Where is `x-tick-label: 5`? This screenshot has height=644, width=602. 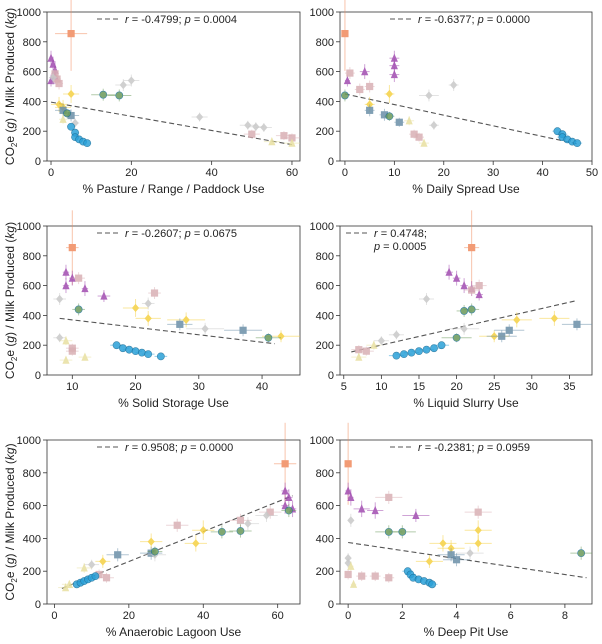
x-tick-label: 5 is located at coordinates (344, 387).